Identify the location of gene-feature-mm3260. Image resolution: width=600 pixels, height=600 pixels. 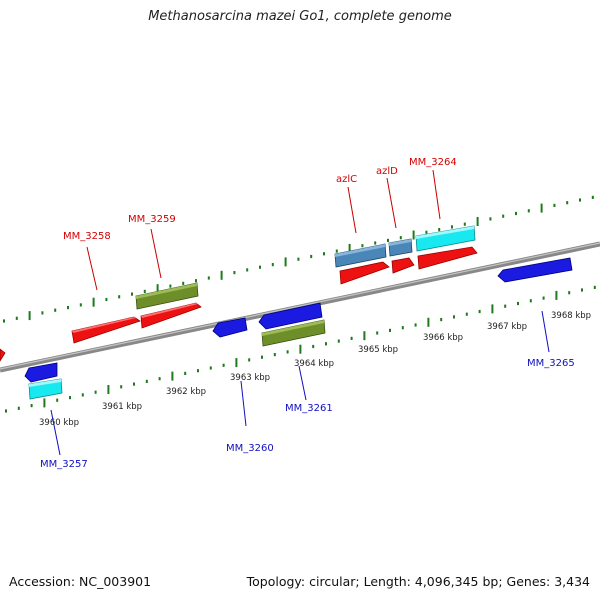
(230, 327).